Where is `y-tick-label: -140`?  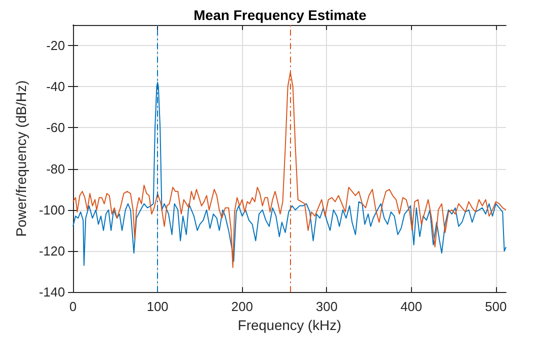 y-tick-label: -140 is located at coordinates (51, 292).